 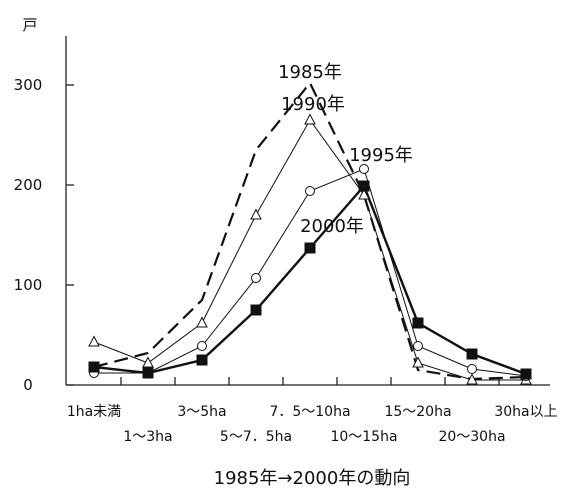 What do you see at coordinates (417, 412) in the screenshot?
I see `x-tick-label-row1: 15〜20ha` at bounding box center [417, 412].